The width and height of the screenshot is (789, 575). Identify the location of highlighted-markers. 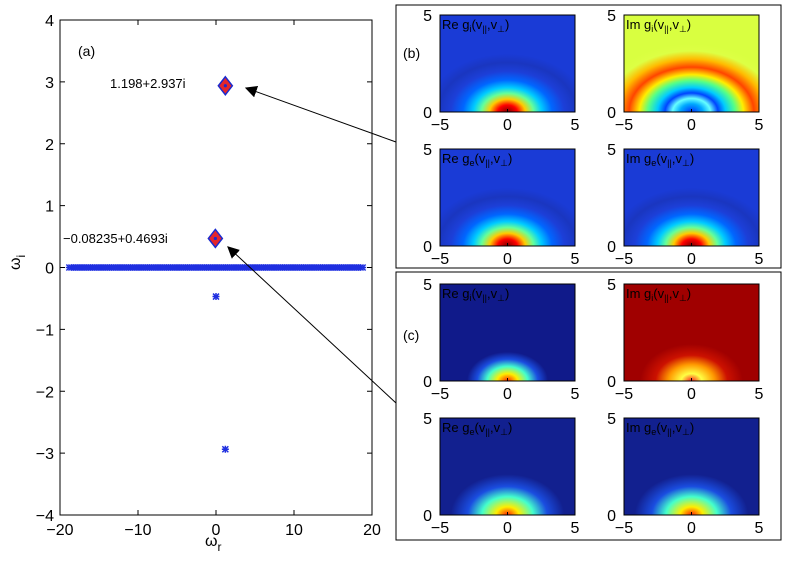
(220, 162).